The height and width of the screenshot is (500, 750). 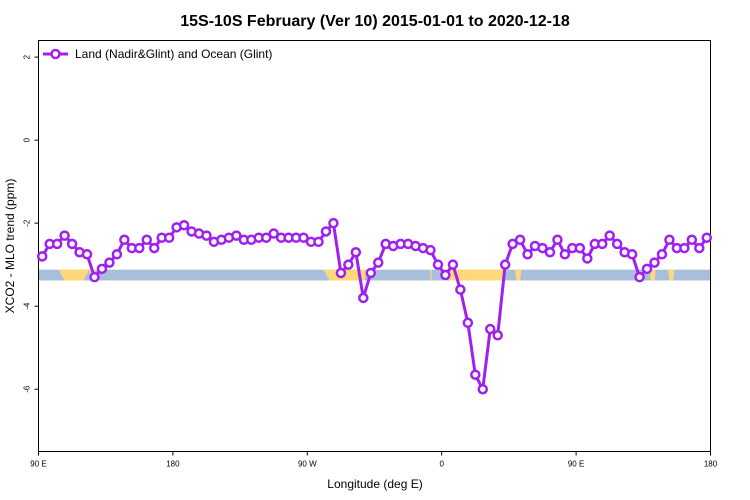 I want to click on y-axis-label: XCO2 - MLO trend (ppm), so click(x=10, y=246).